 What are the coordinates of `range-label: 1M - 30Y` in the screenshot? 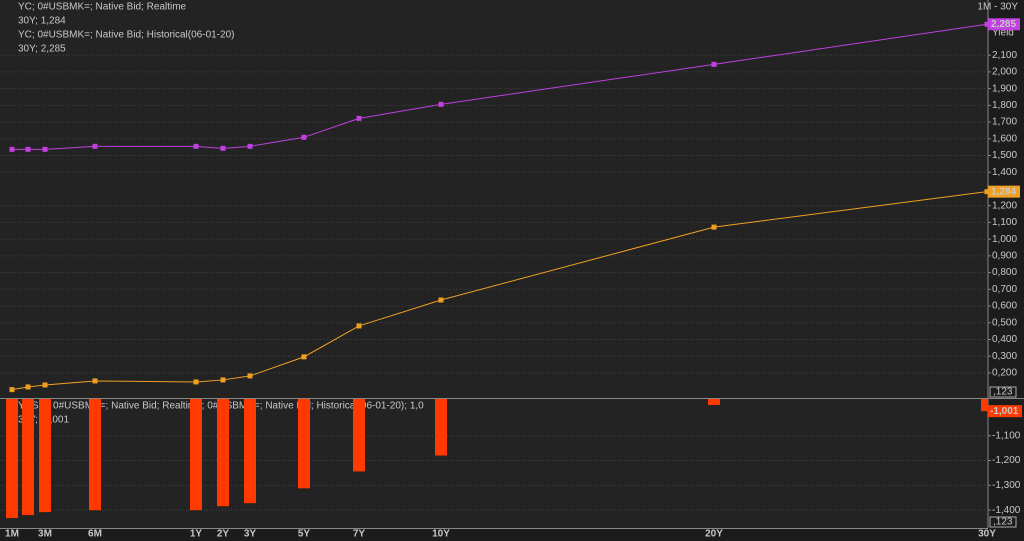 It's located at (997, 7).